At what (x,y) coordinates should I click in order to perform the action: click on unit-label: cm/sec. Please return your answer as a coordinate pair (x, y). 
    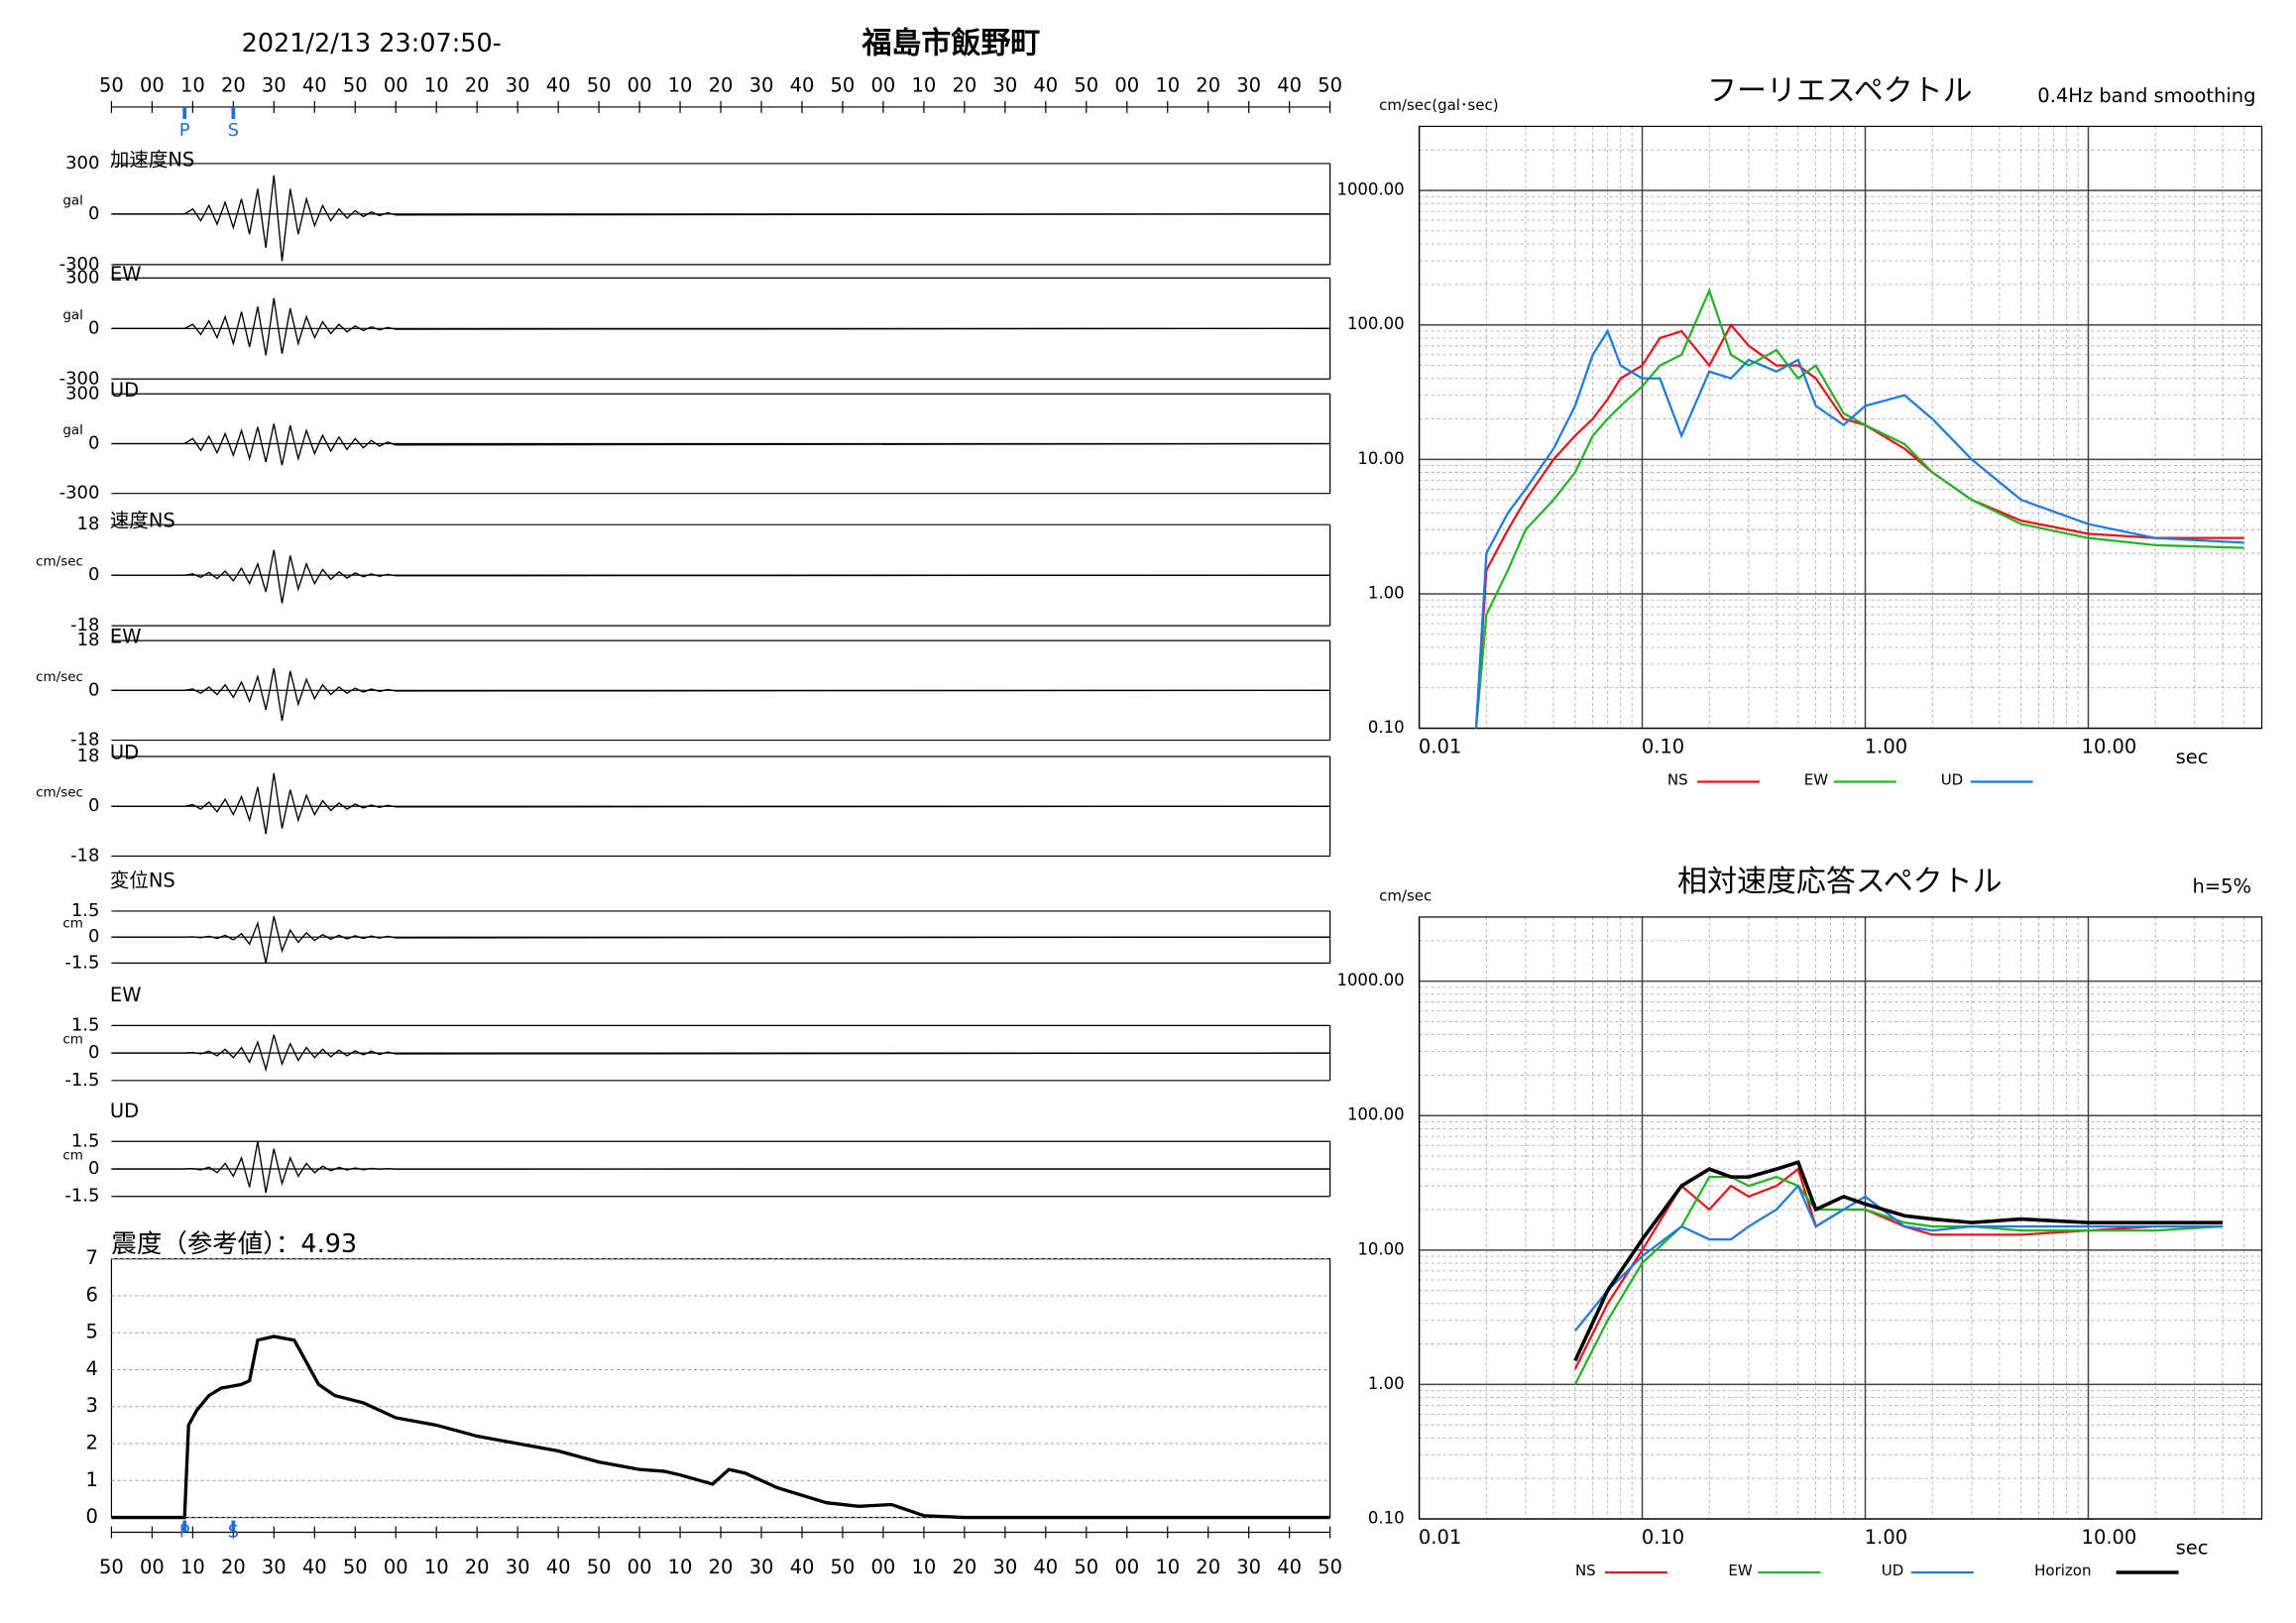
    Looking at the image, I should click on (60, 793).